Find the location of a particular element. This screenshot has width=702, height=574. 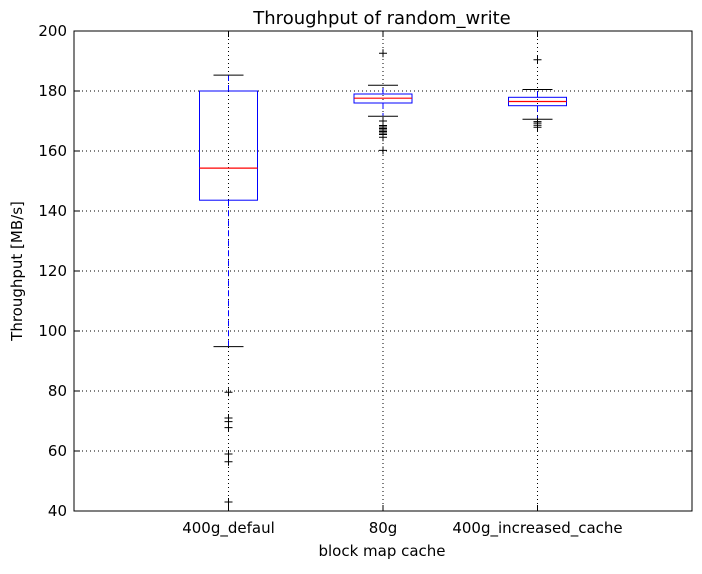

x-tick-label: 80g is located at coordinates (383, 528).